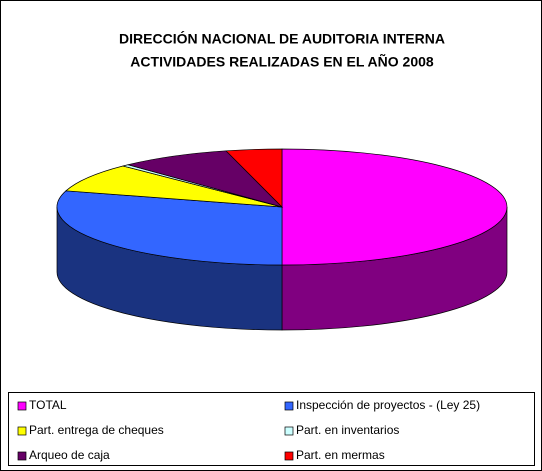  I want to click on chart-subtitle: ACTIVIDADES REALIZADAS EN EL AÑO 2008, so click(282, 61).